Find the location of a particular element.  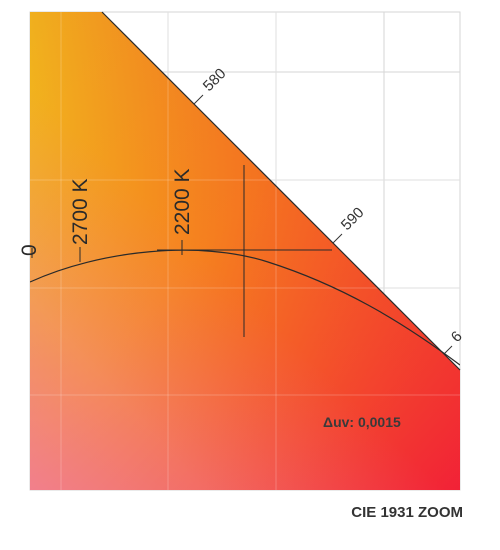

cct-label-2700k: 2700 K is located at coordinates (80, 211).